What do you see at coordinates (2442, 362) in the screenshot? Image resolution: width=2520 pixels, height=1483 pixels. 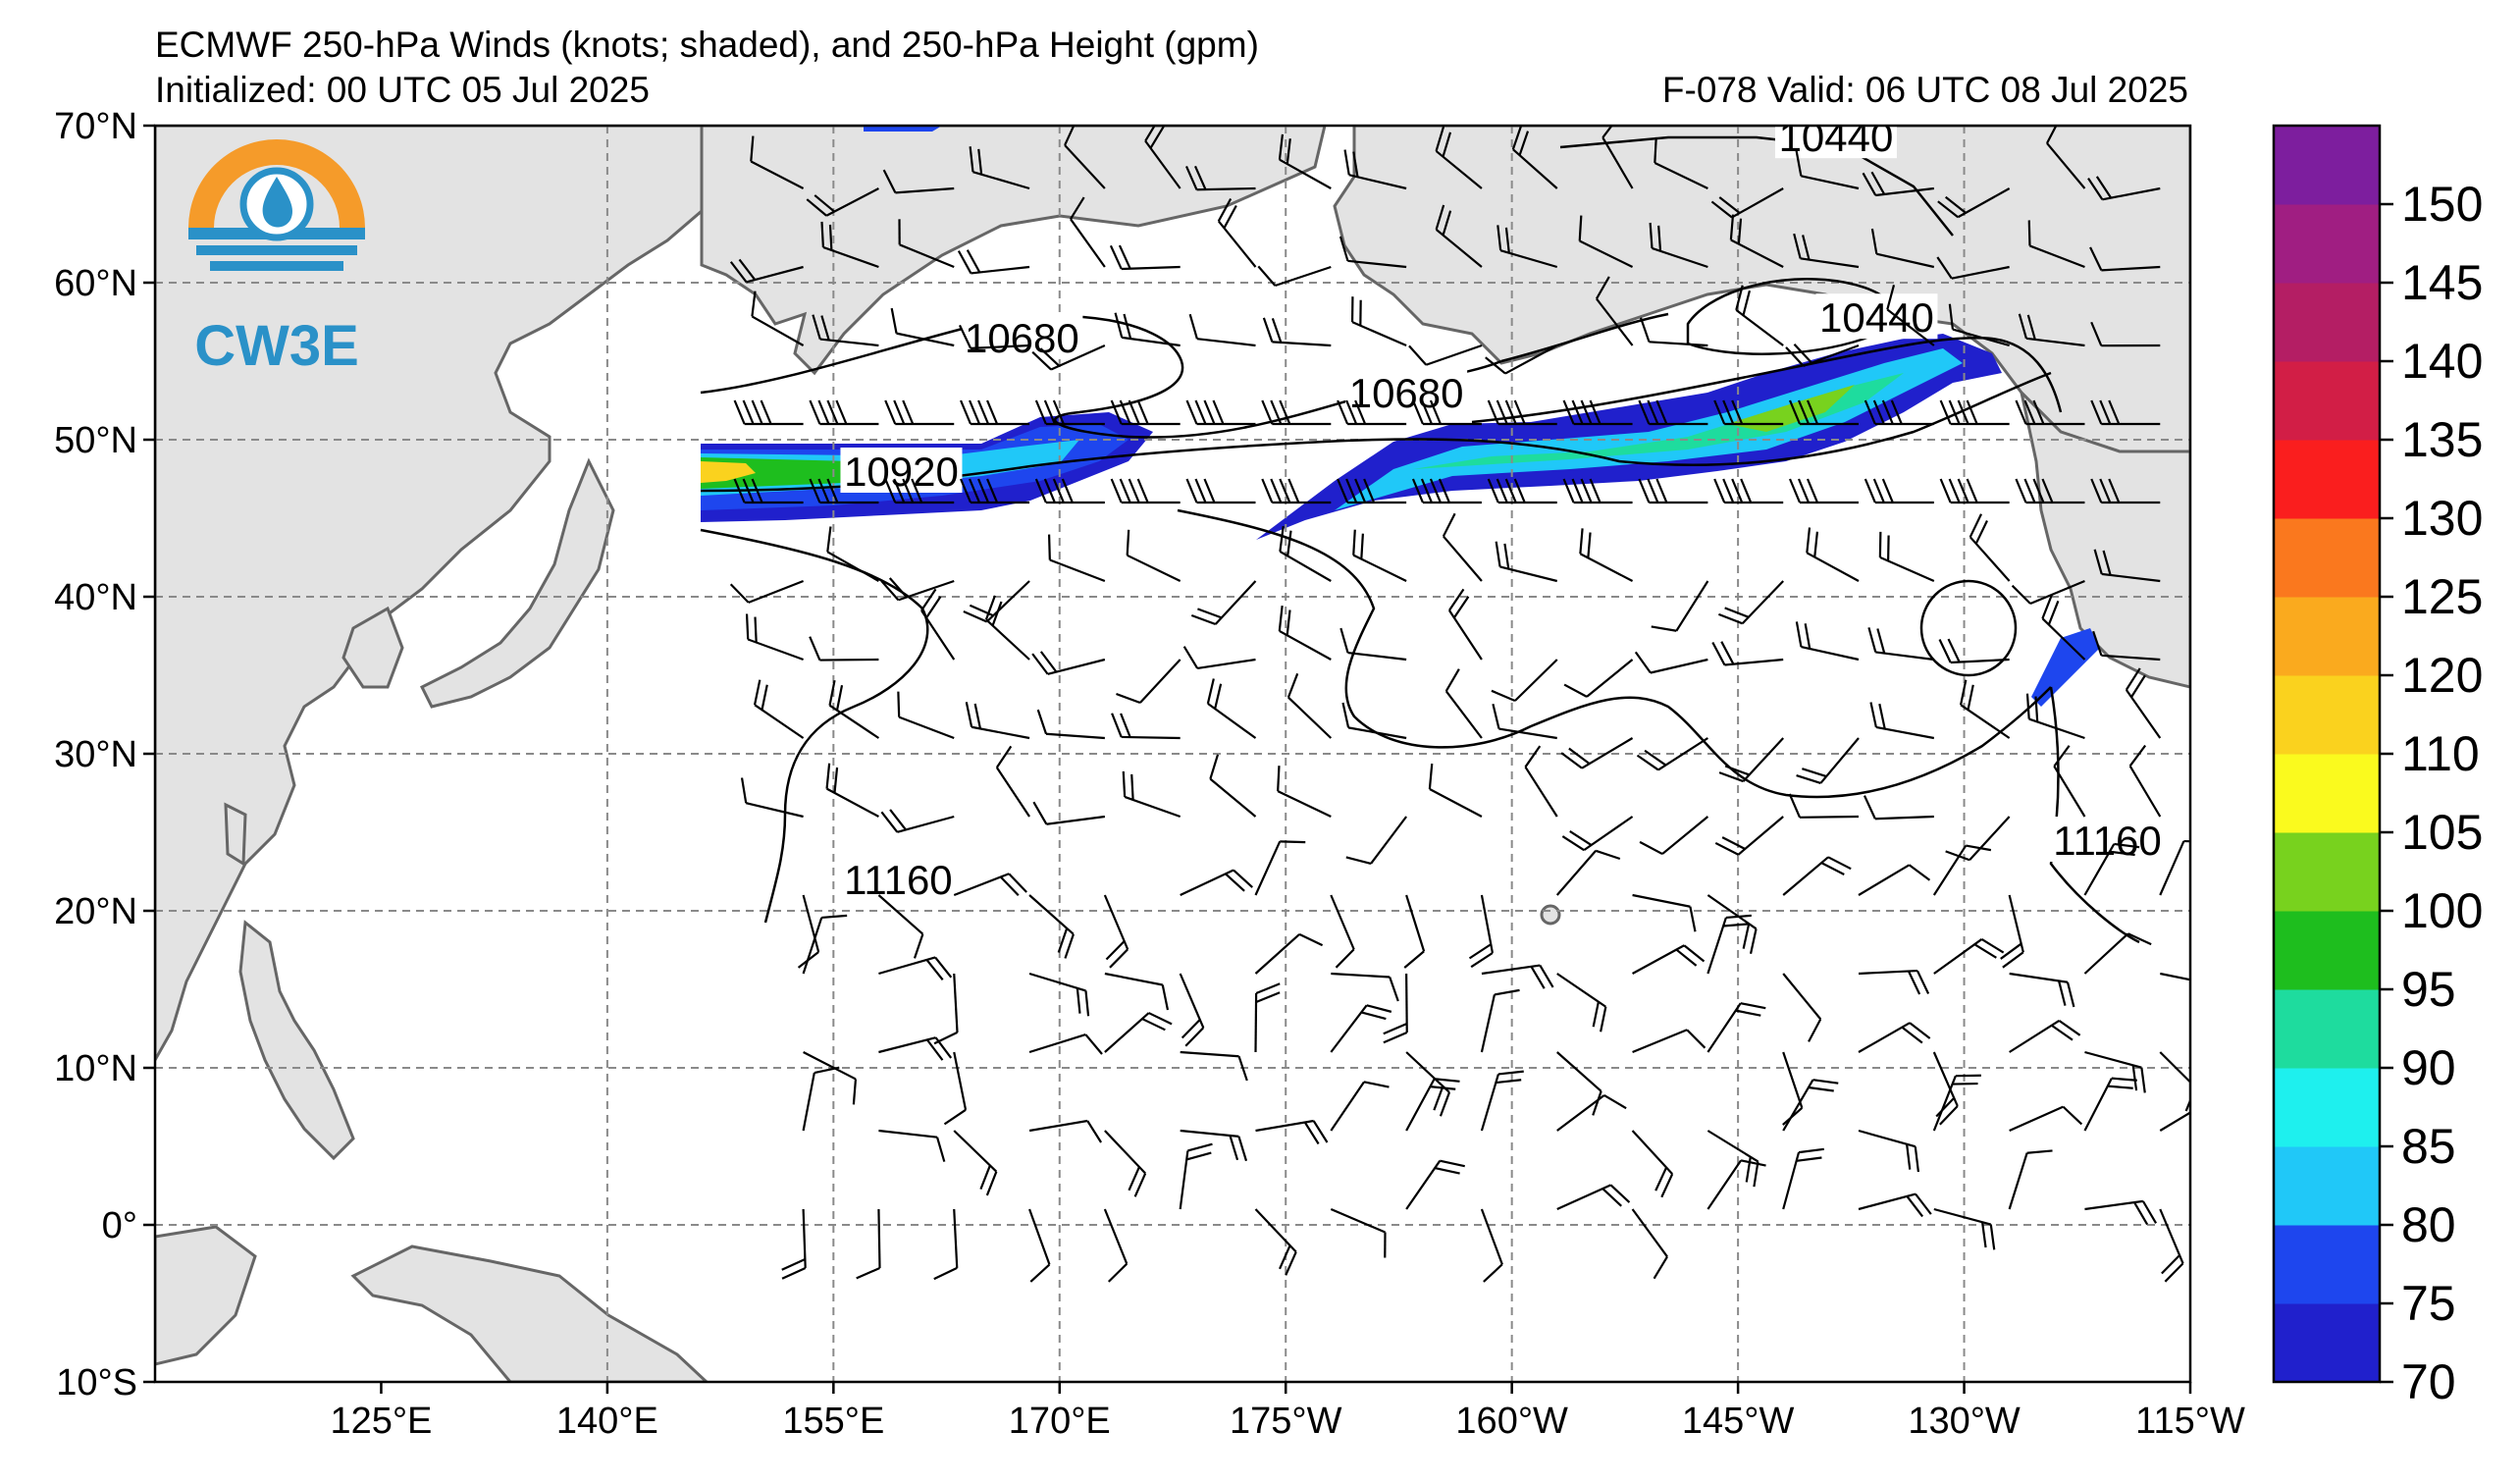 I see `colorbar-label: 140` at bounding box center [2442, 362].